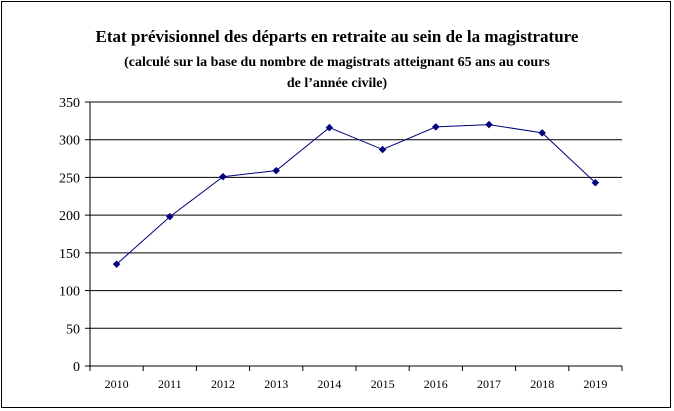 This screenshot has width=674, height=411. What do you see at coordinates (329, 127) in the screenshot?
I see `data-point-2014` at bounding box center [329, 127].